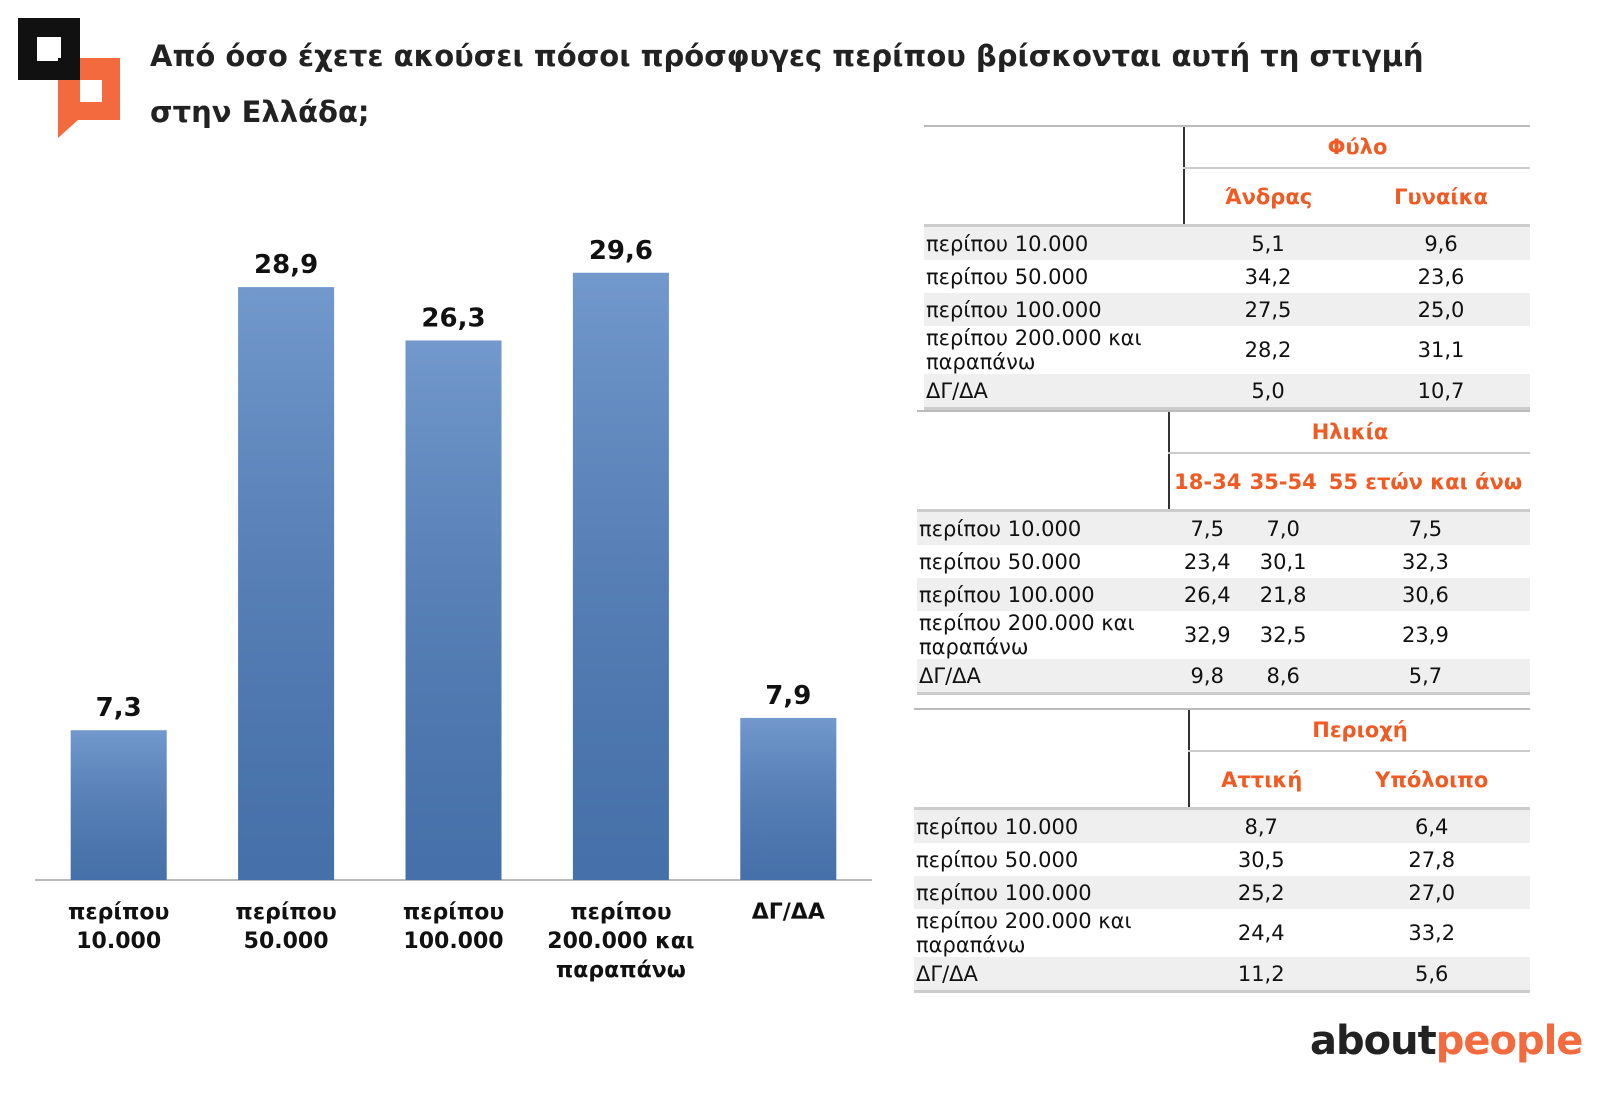 This screenshot has width=1600, height=1108. What do you see at coordinates (1223, 594) in the screenshot?
I see `table-row: περίπου 100.000 26,4 21,8 30,6` at bounding box center [1223, 594].